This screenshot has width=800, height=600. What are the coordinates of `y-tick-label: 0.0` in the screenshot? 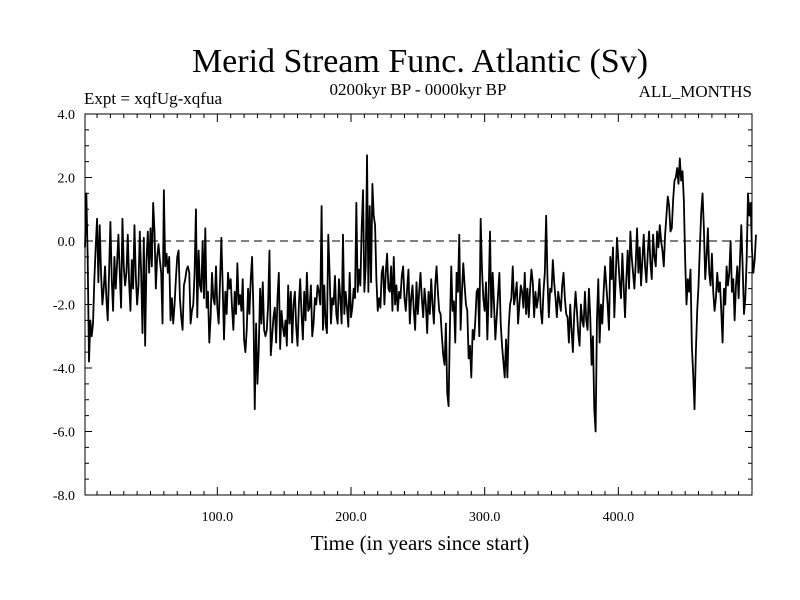 It's located at (67, 242).